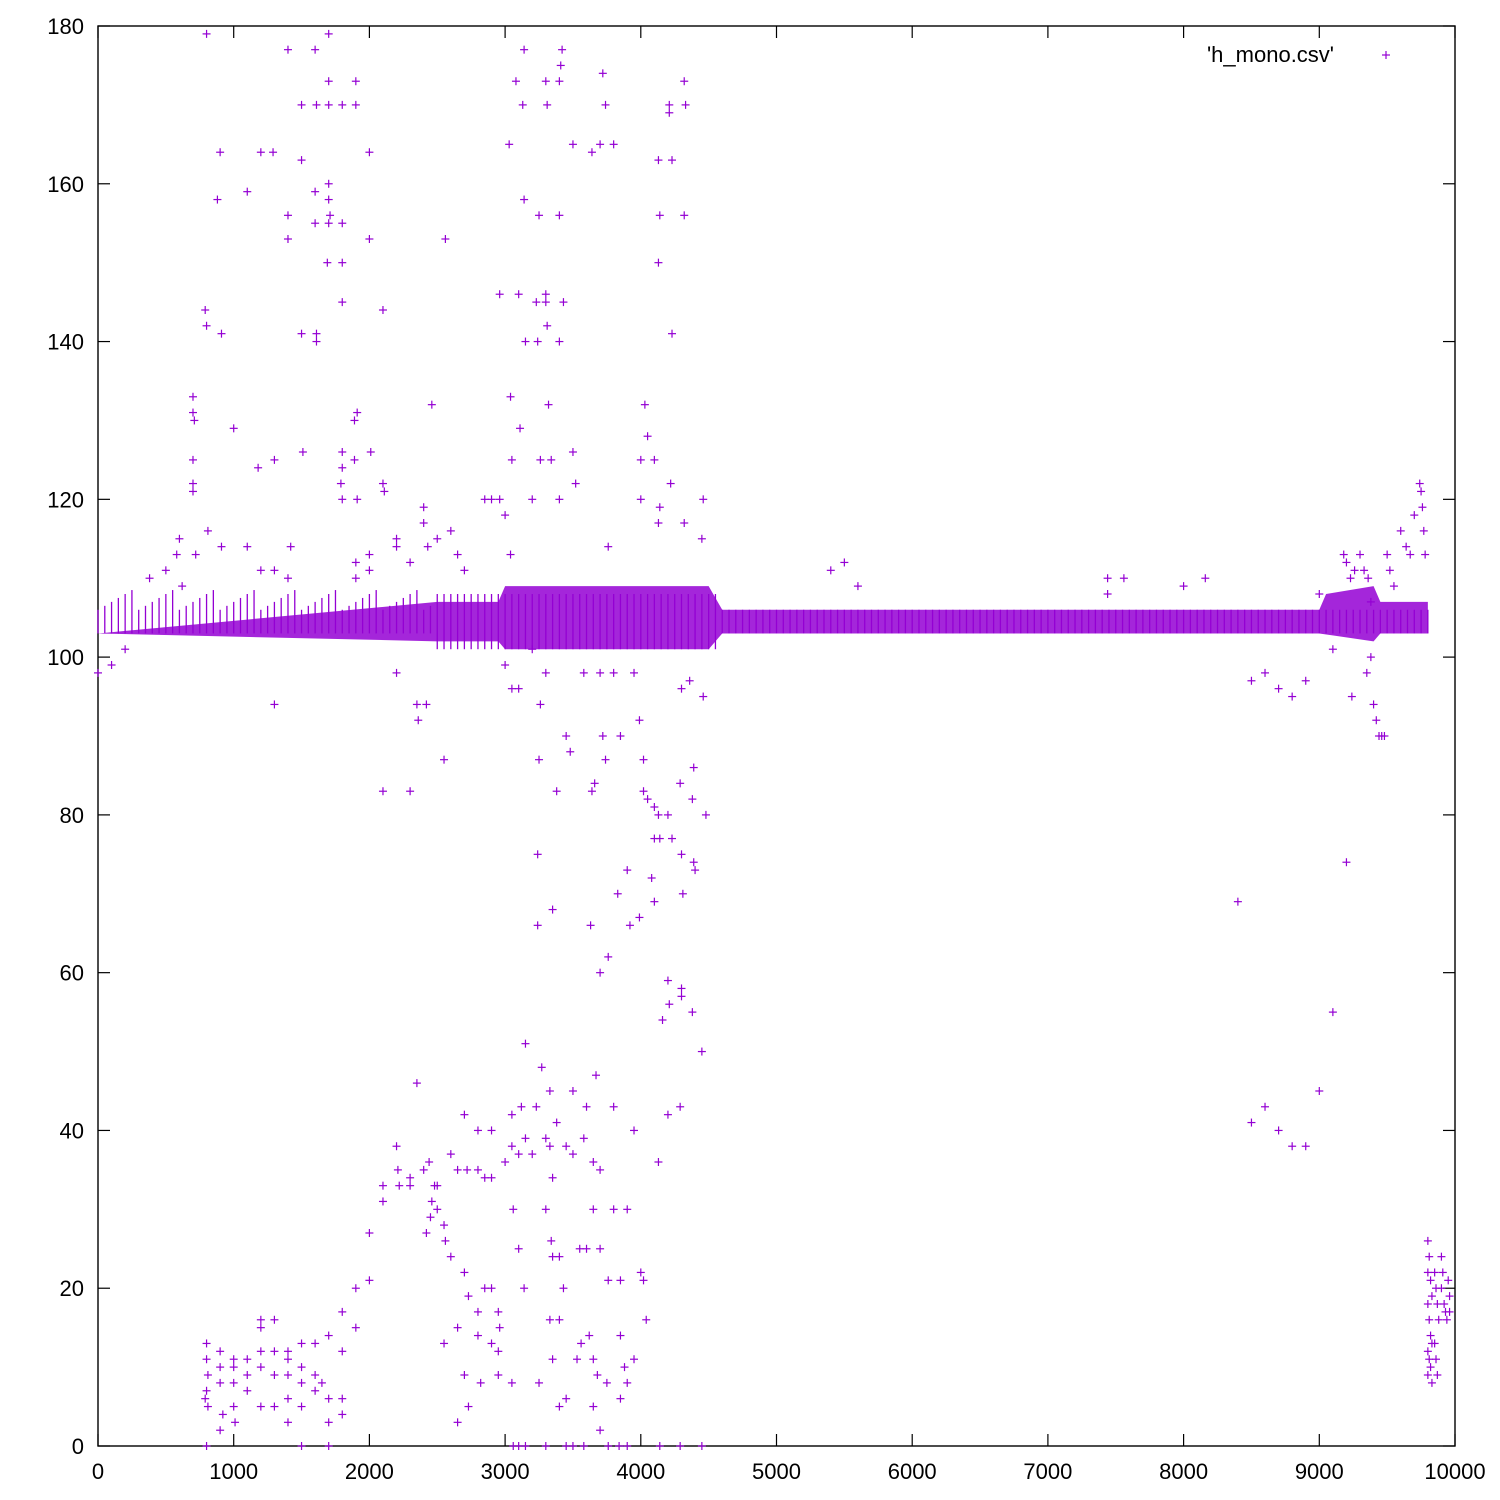 This screenshot has width=1500, height=1500. Describe the element at coordinates (65, 499) in the screenshot. I see `y-tick-label: 120` at that location.